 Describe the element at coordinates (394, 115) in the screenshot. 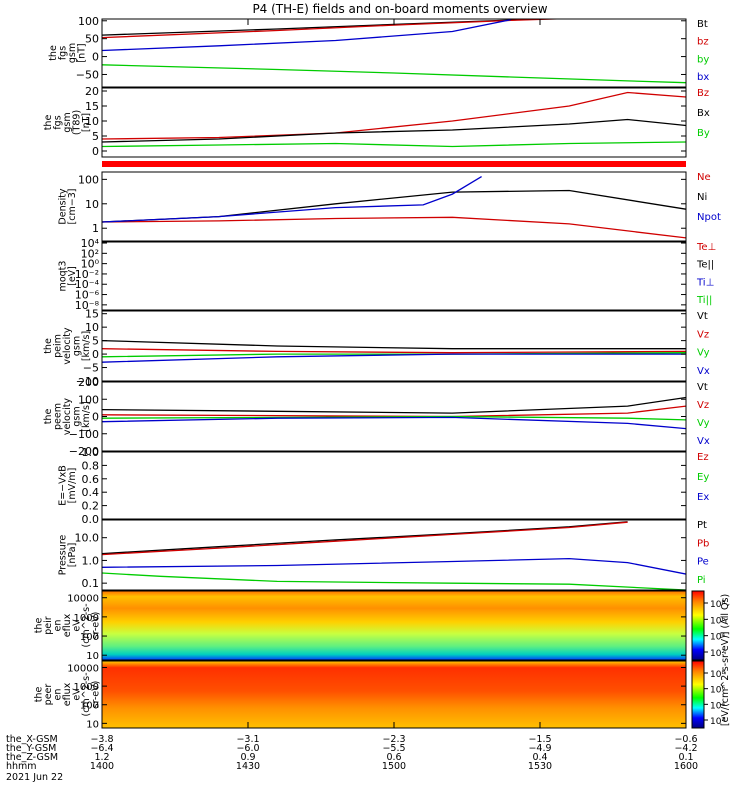

I see `series-line-Bz` at that location.